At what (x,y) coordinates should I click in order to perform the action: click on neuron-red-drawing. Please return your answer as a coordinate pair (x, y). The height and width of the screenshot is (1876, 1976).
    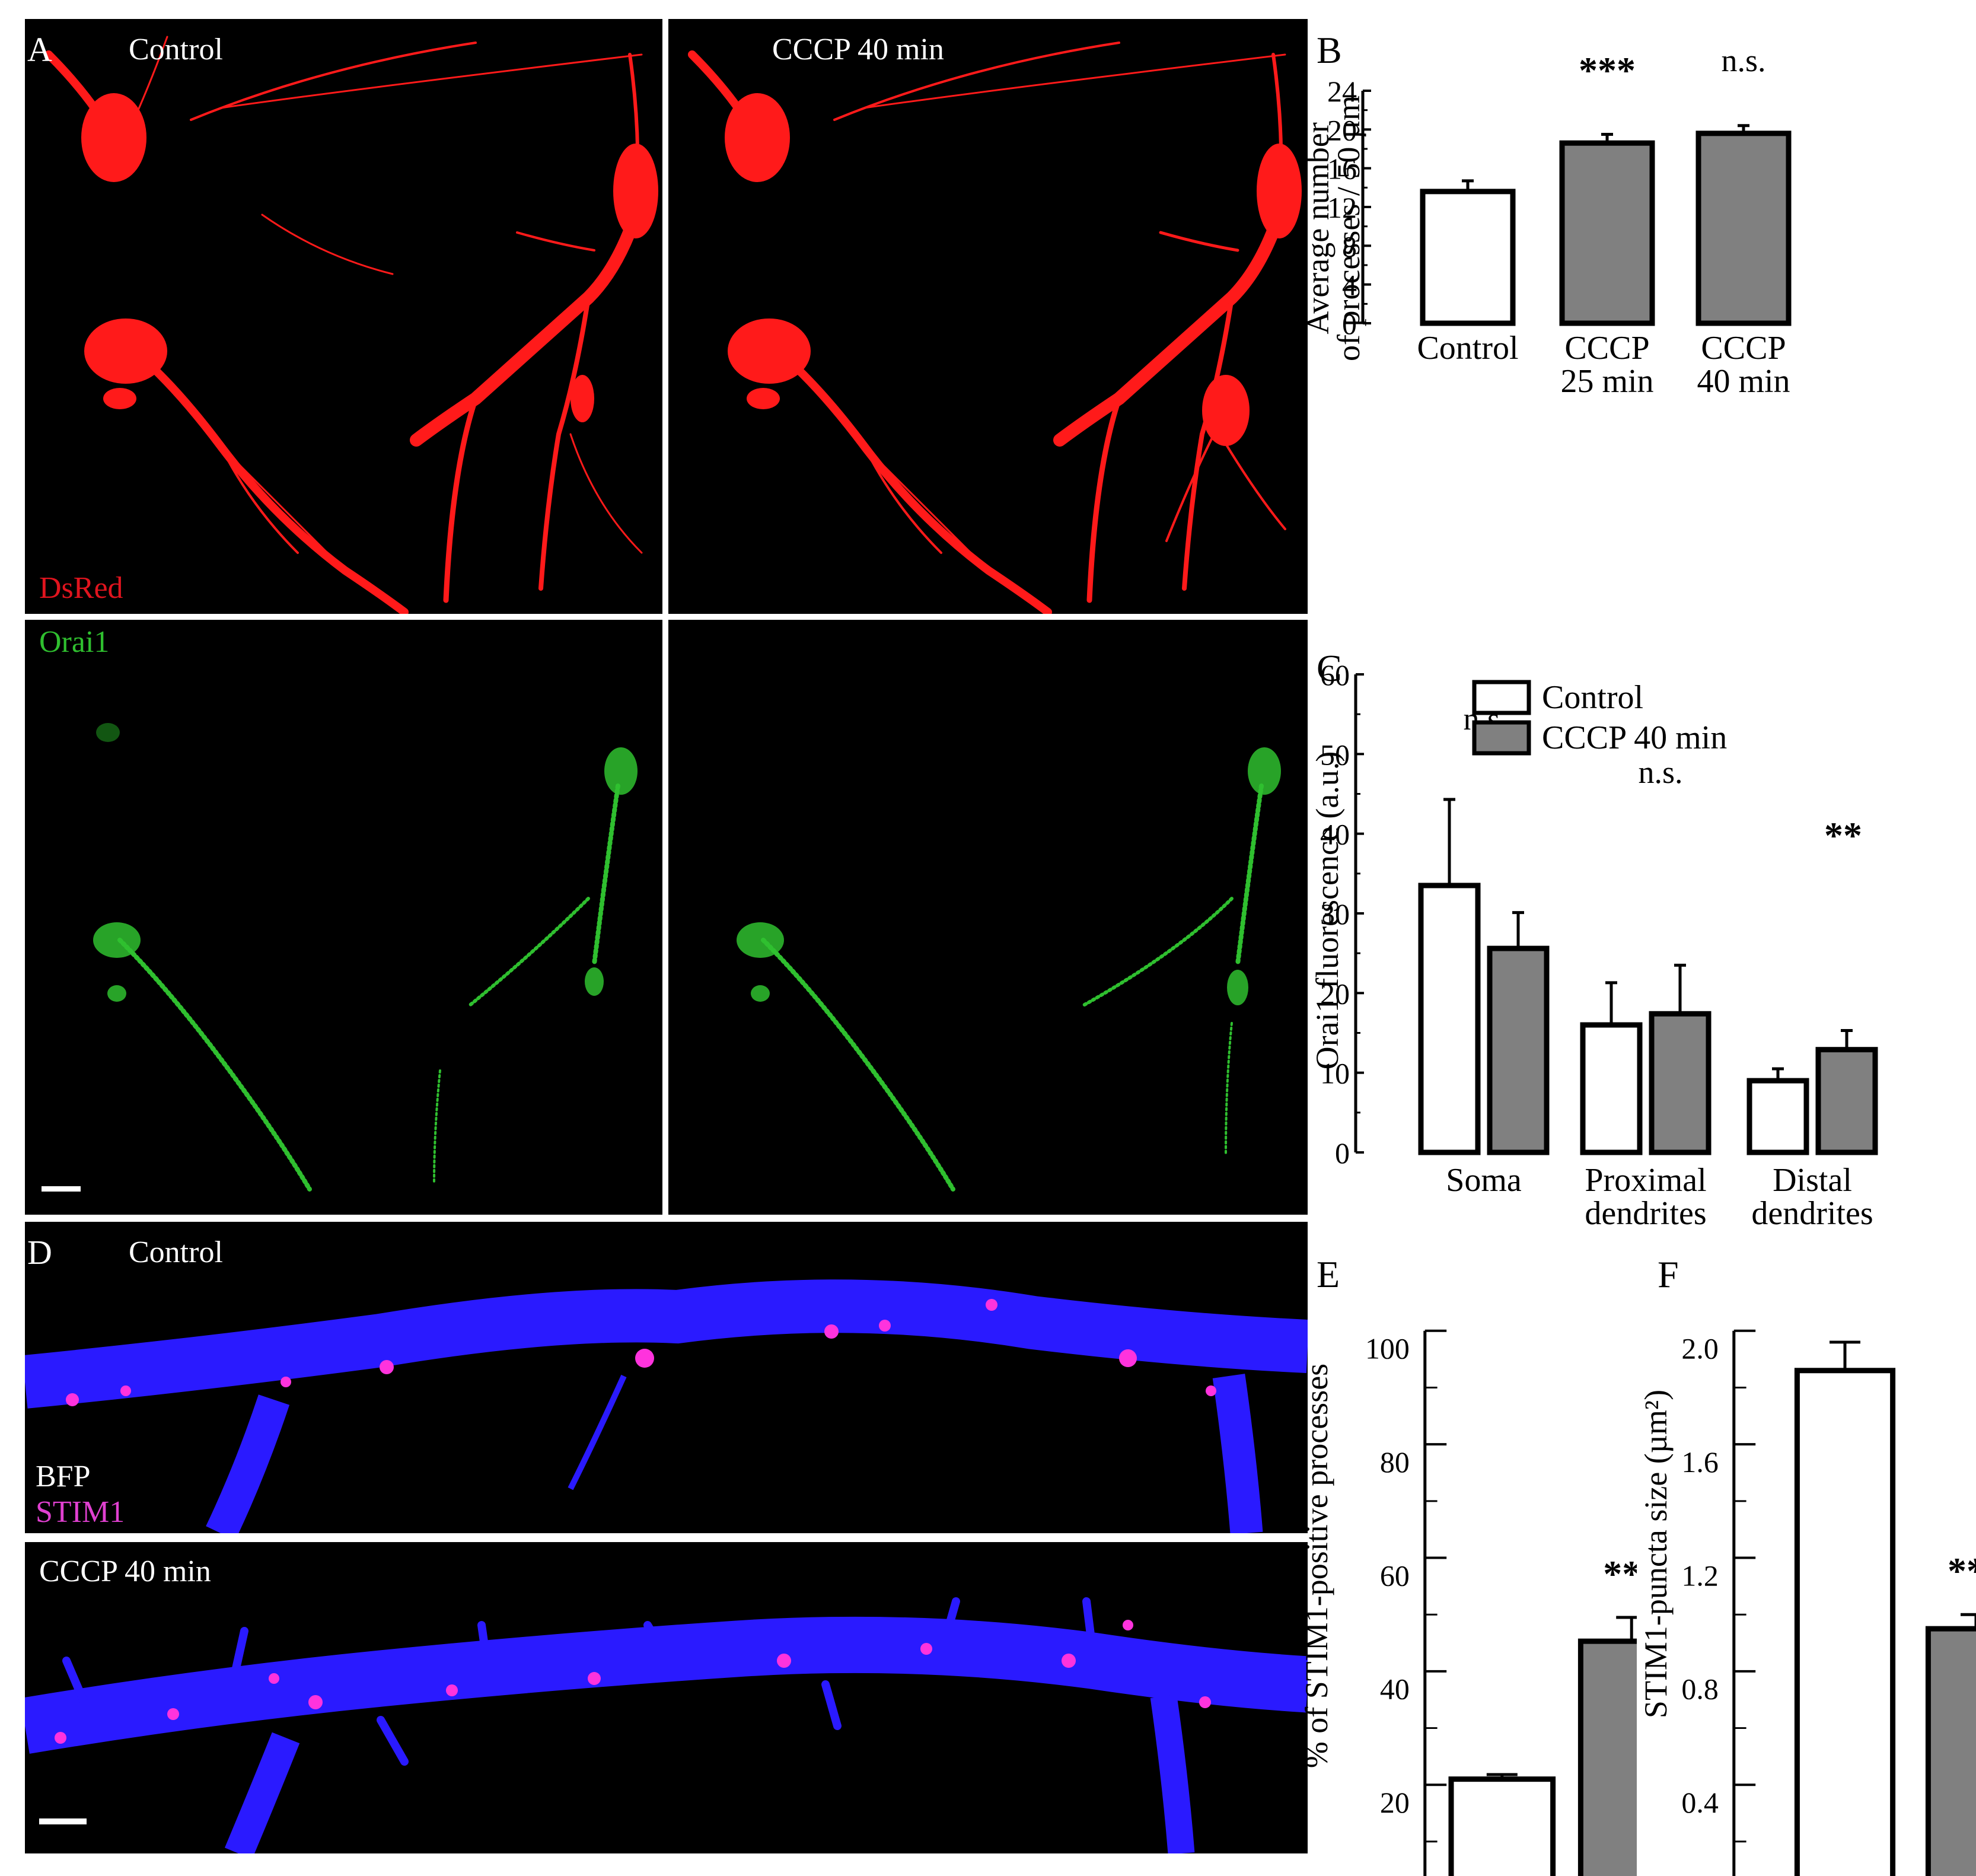
    Looking at the image, I should click on (351, 325).